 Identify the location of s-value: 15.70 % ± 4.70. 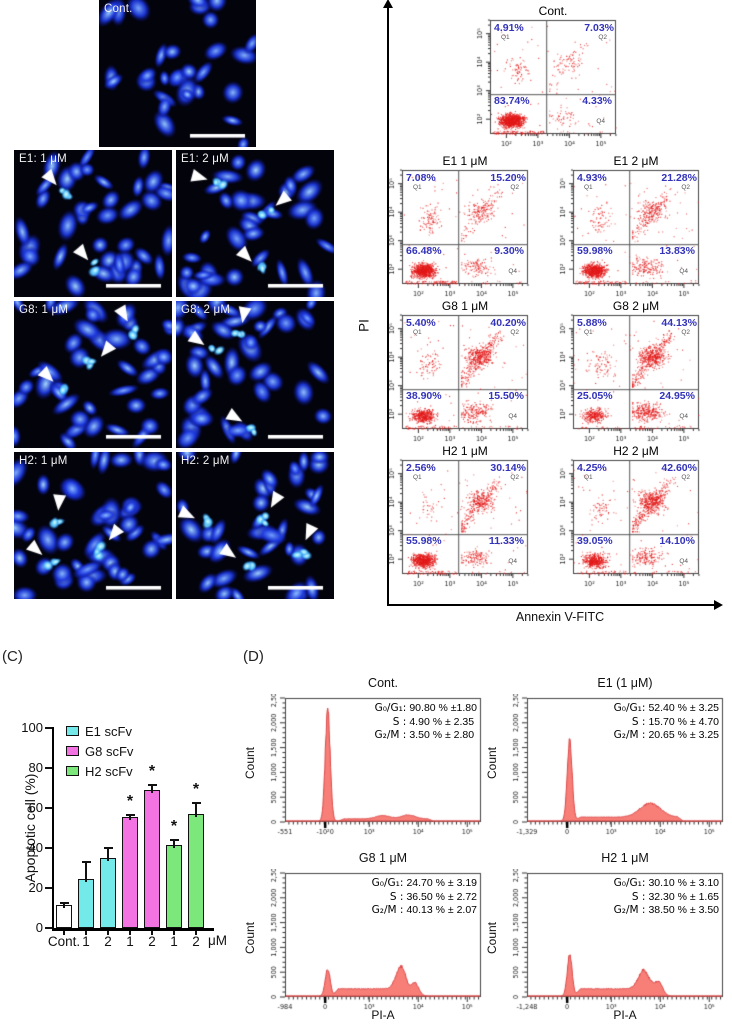
(683, 721).